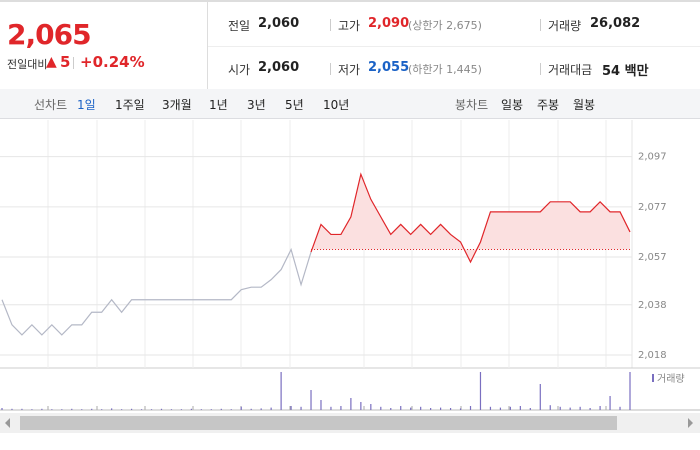 This screenshot has height=450, width=700. Describe the element at coordinates (177, 105) in the screenshot. I see `tab: 3개월` at that location.